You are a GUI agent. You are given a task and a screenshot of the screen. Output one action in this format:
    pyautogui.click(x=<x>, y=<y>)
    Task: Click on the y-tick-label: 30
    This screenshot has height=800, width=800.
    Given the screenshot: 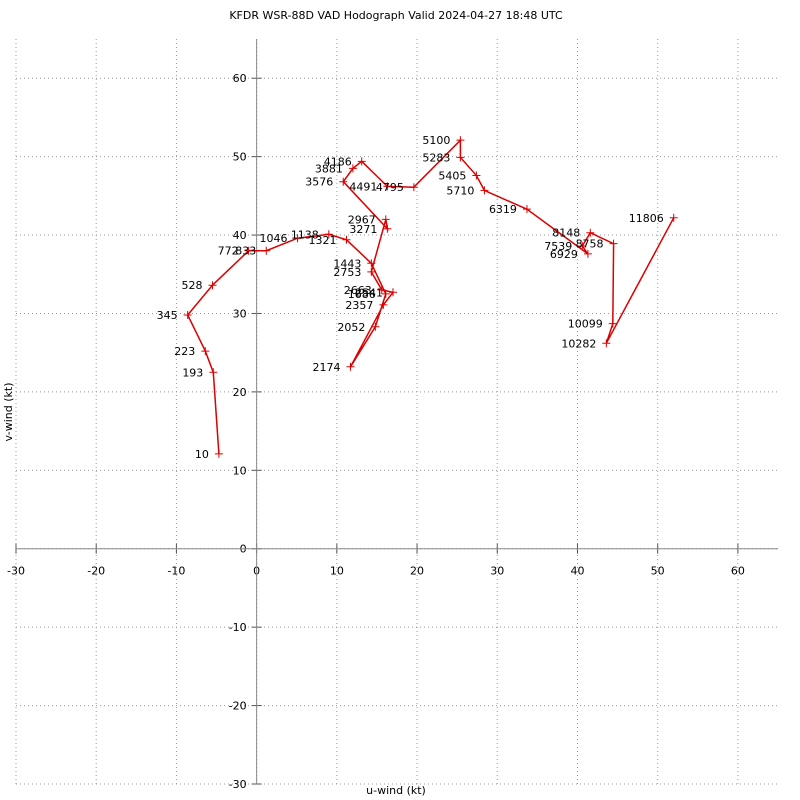 What is the action you would take?
    pyautogui.click(x=240, y=313)
    